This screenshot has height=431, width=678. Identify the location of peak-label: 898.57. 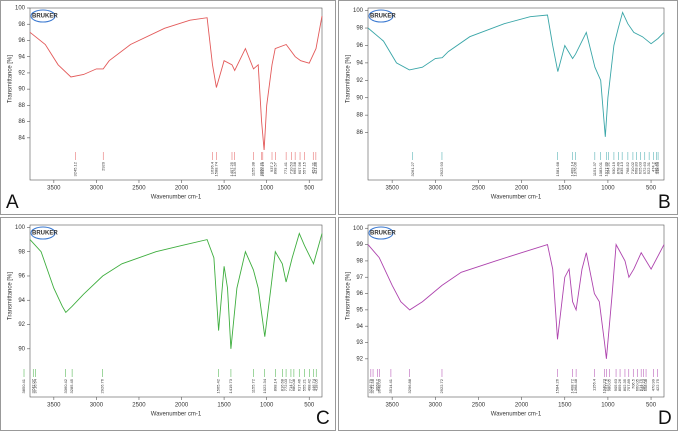
(274, 167).